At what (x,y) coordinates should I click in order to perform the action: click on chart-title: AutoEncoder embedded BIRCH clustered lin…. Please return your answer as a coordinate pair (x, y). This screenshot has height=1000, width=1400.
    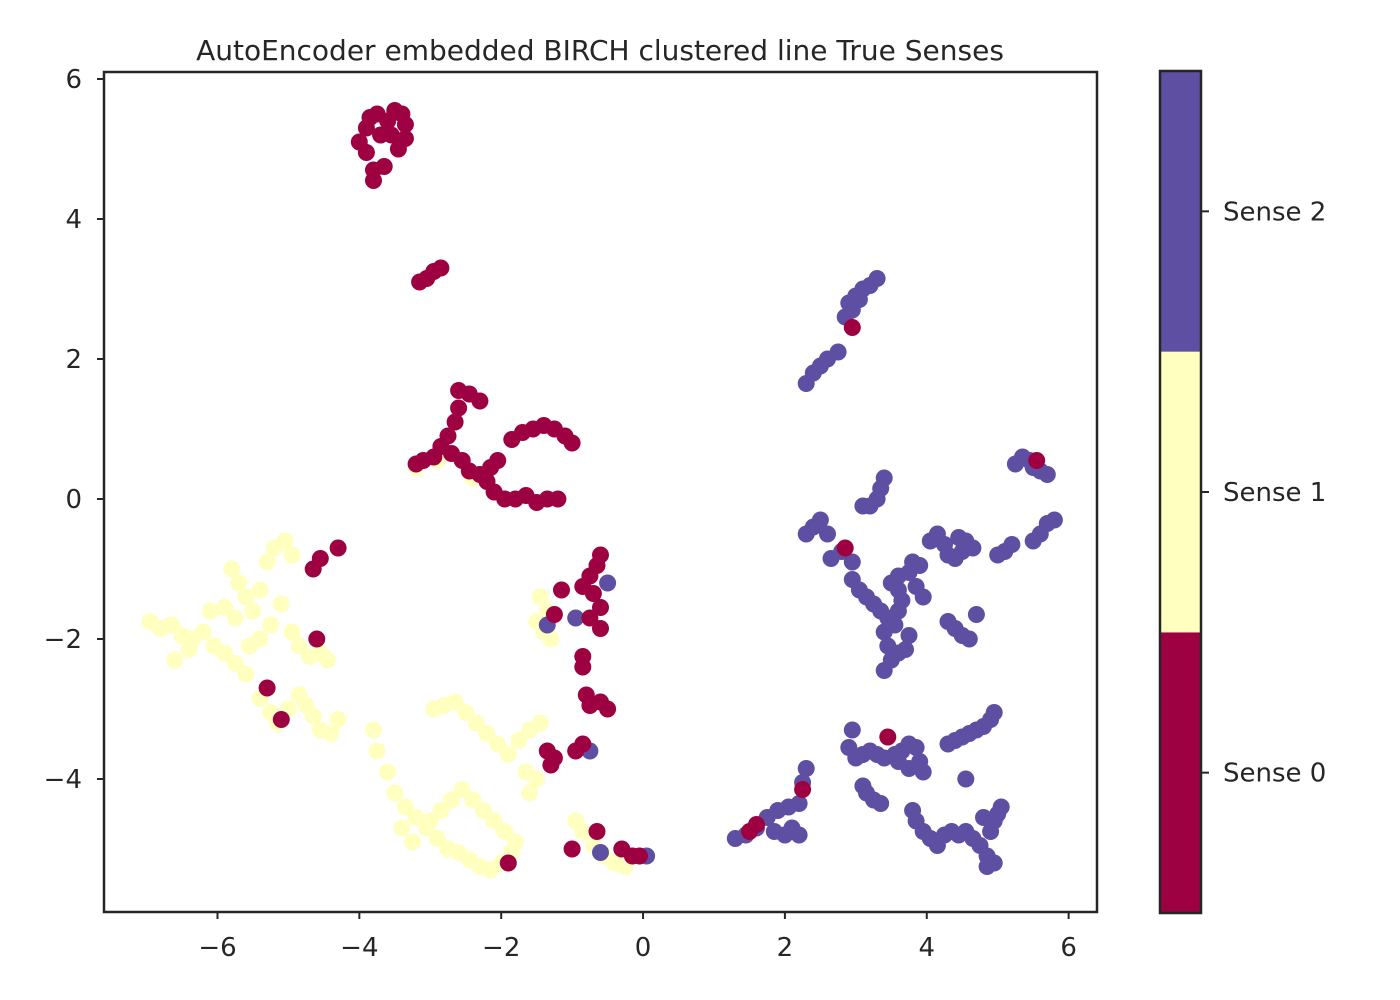
    Looking at the image, I should click on (600, 50).